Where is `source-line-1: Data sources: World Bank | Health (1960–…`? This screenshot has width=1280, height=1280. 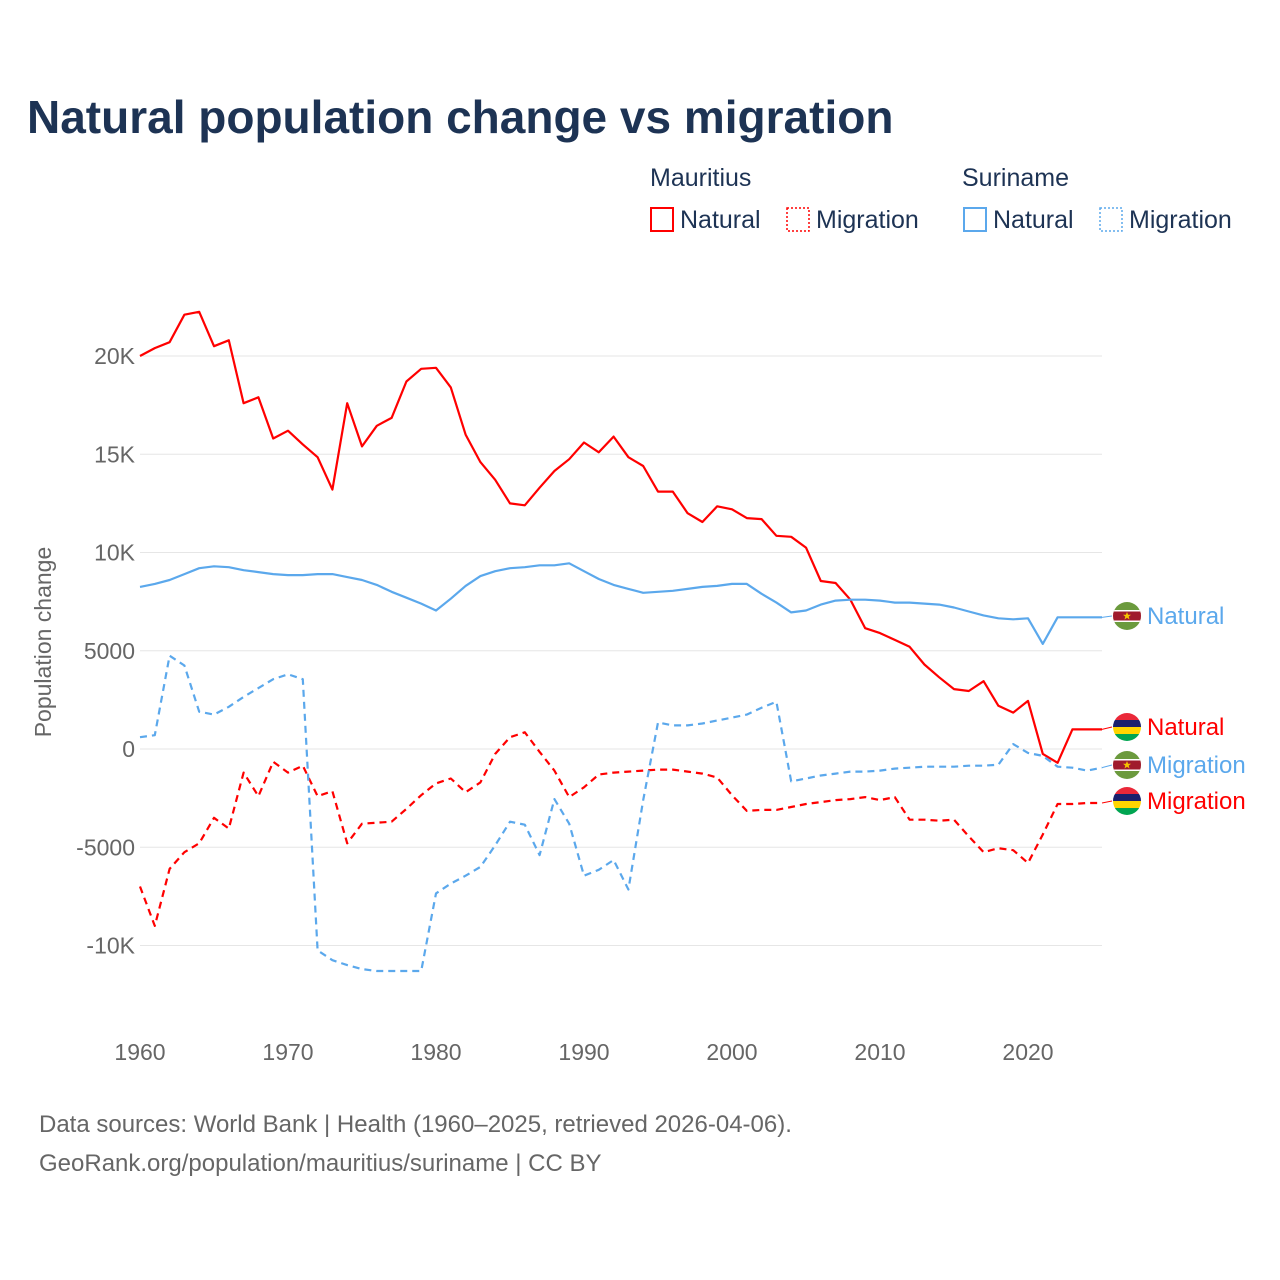
source-line-1: Data sources: World Bank | Health (1960–… is located at coordinates (415, 1124).